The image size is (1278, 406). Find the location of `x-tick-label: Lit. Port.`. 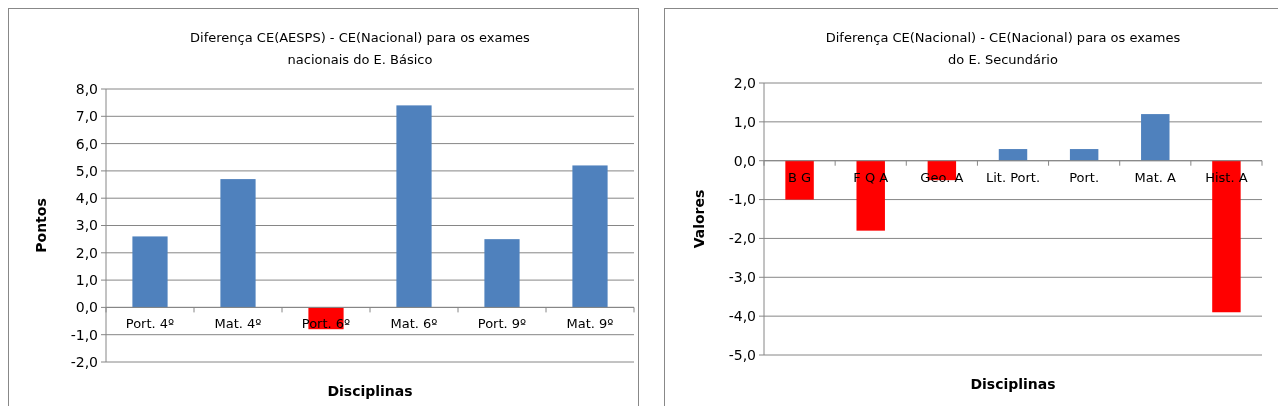

x-tick-label: Lit. Port. is located at coordinates (1013, 177).